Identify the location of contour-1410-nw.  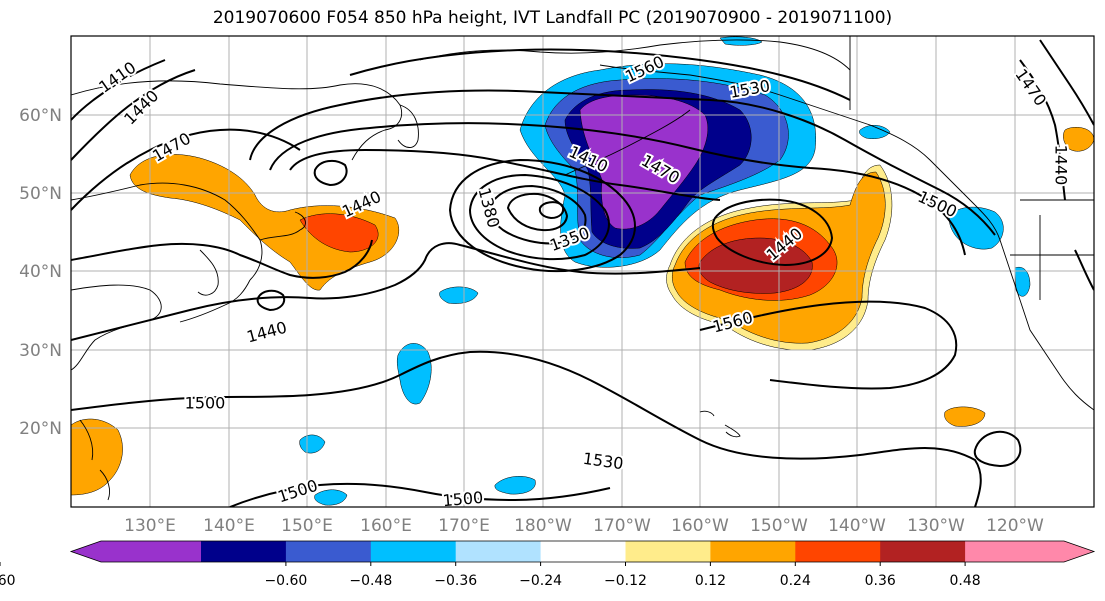
(118, 90).